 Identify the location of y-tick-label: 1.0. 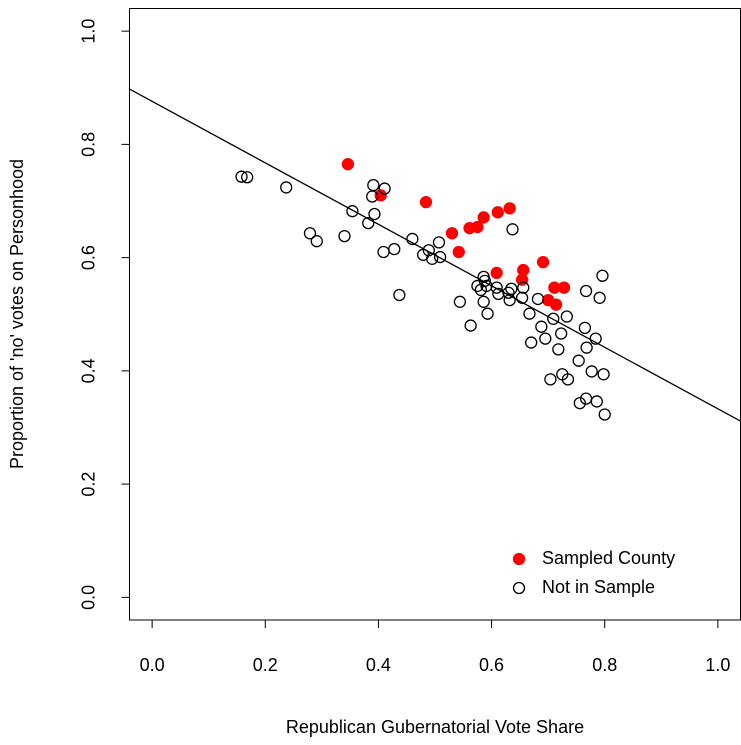
(89, 31).